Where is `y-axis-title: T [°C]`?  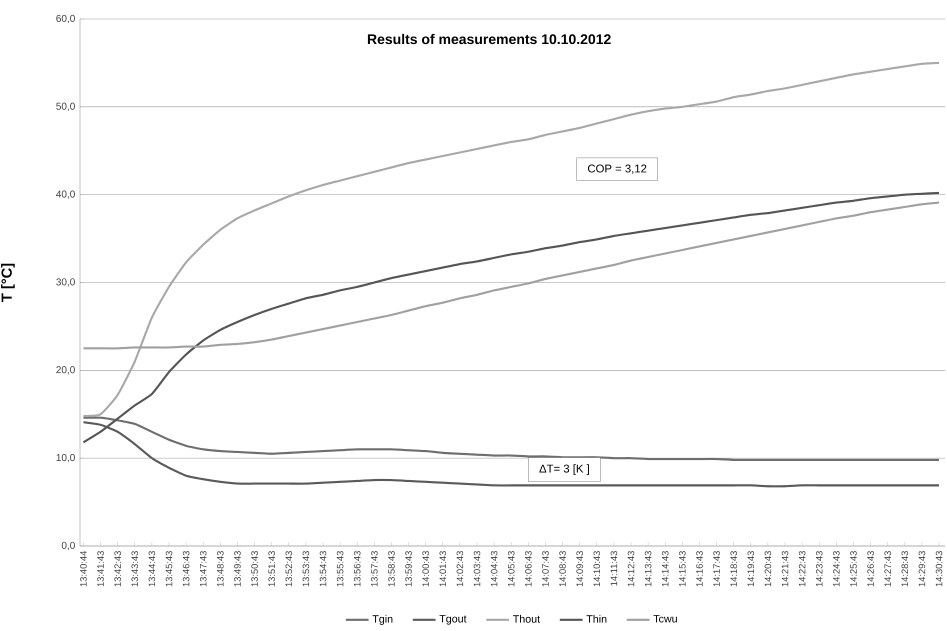 y-axis-title: T [°C] is located at coordinates (8, 283).